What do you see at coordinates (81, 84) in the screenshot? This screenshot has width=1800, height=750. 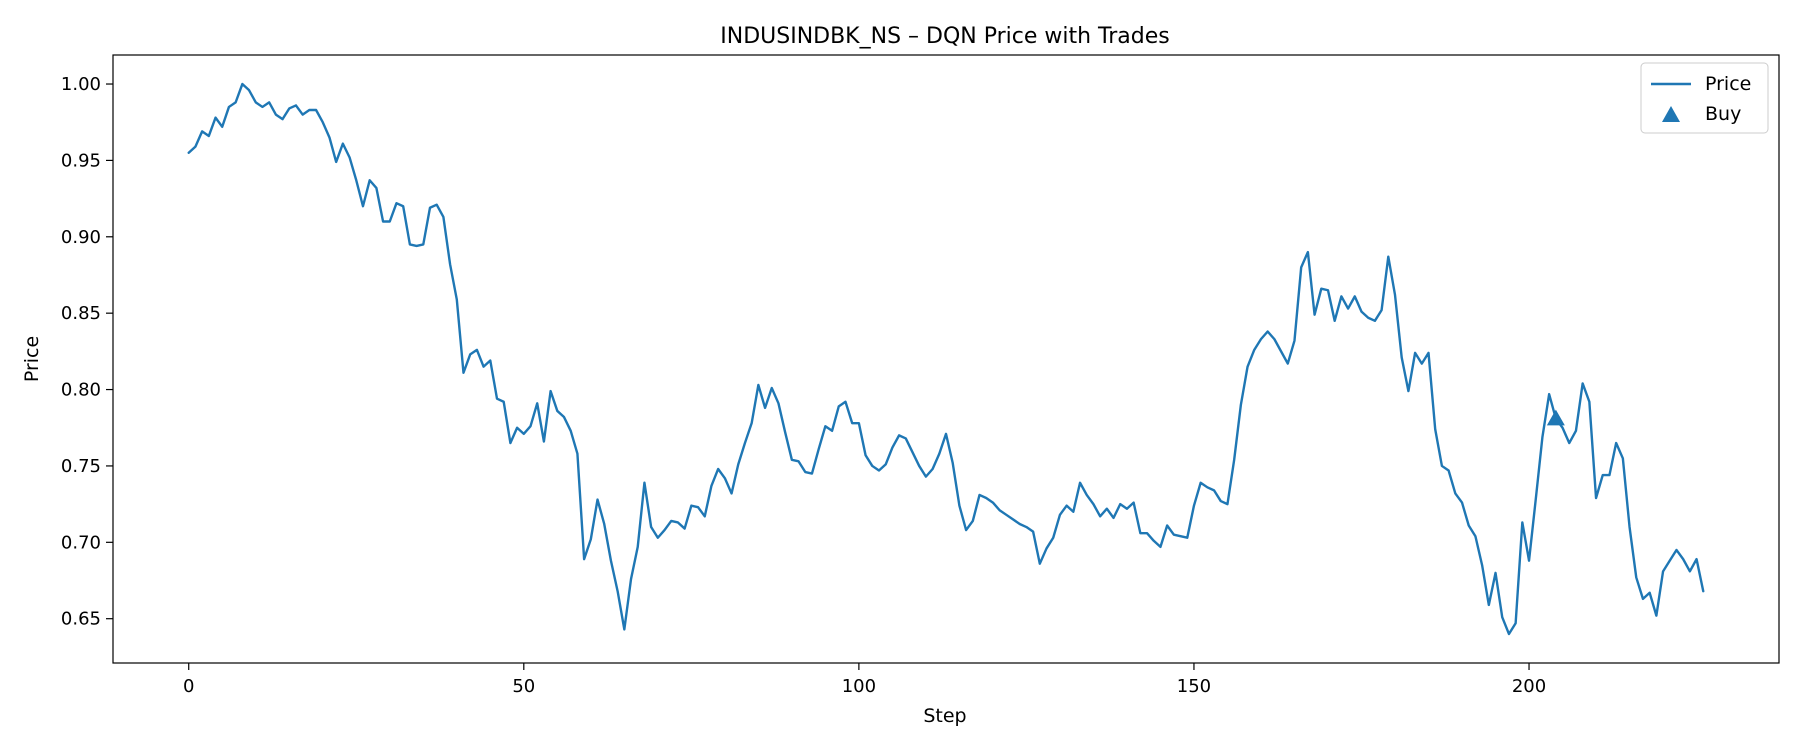 I see `y-tick-label: 1.00` at bounding box center [81, 84].